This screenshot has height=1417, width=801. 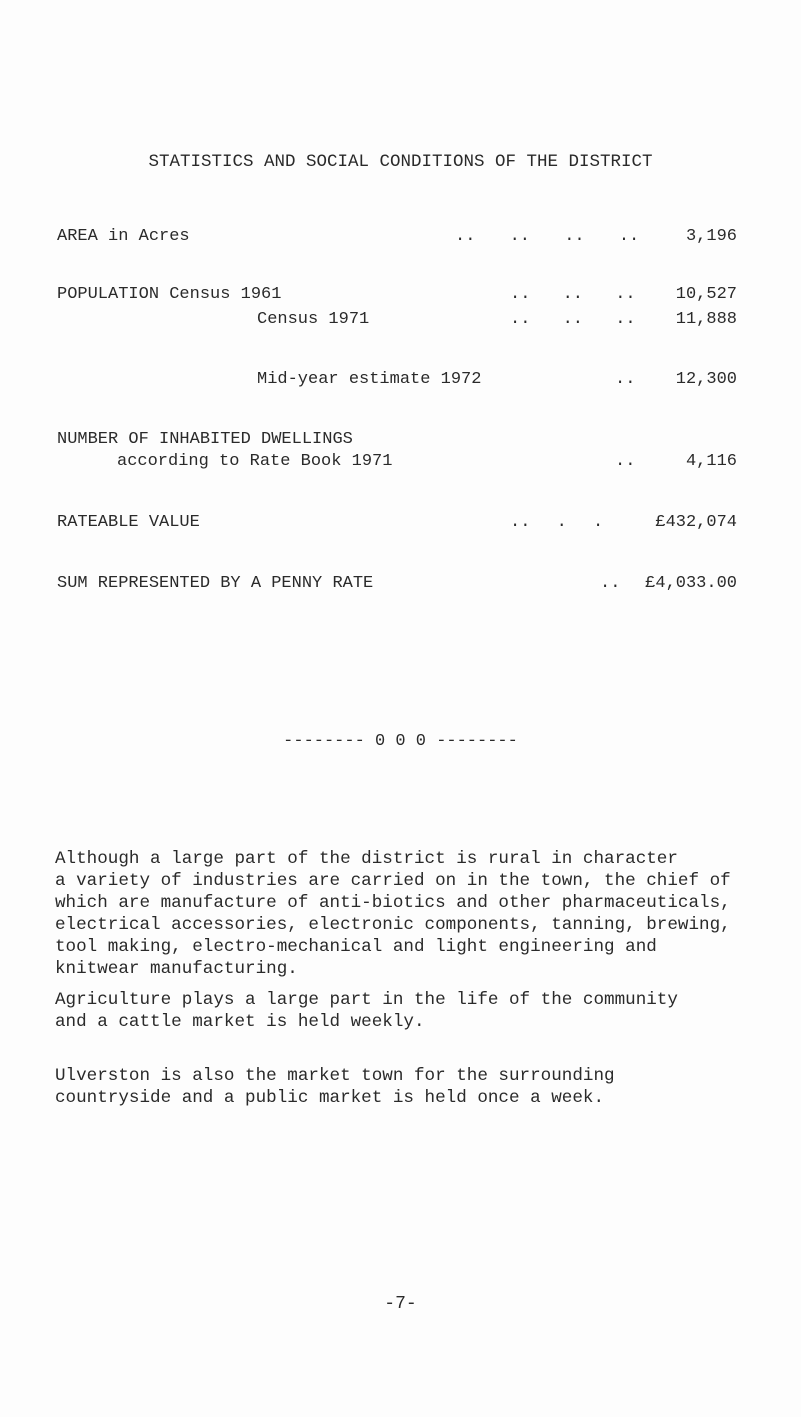 What do you see at coordinates (369, 379) in the screenshot?
I see `stat-label: Mid-year estimate 1972` at bounding box center [369, 379].